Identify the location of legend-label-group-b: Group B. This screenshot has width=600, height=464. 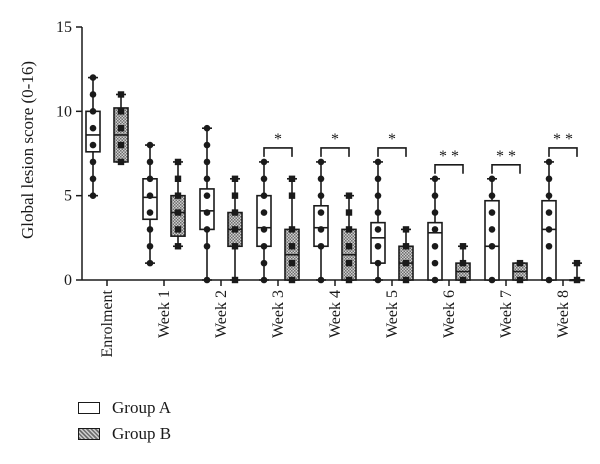
(142, 433).